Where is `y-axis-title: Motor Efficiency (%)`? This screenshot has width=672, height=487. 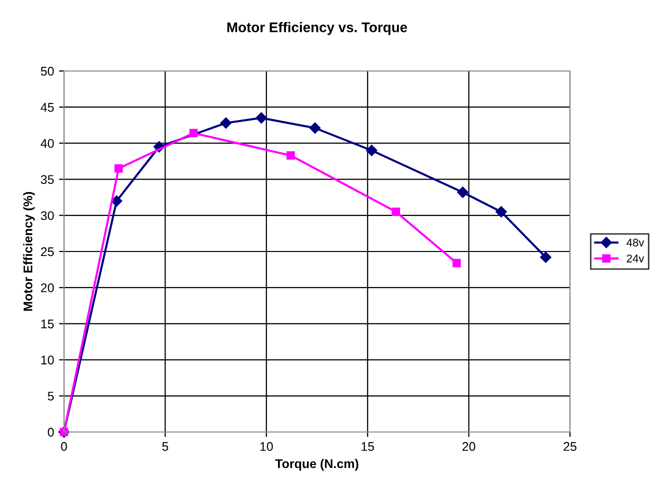
y-axis-title: Motor Efficiency (%) is located at coordinates (29, 251).